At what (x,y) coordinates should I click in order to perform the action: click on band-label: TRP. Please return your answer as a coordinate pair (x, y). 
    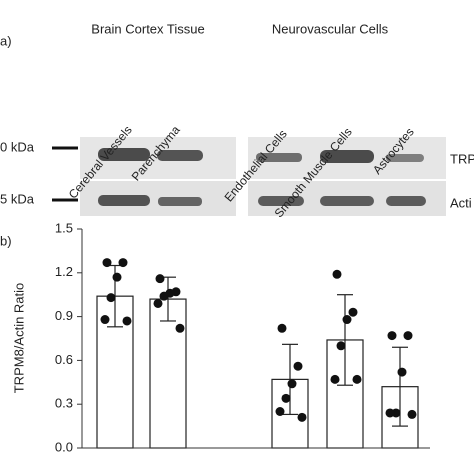
    Looking at the image, I should click on (462, 158).